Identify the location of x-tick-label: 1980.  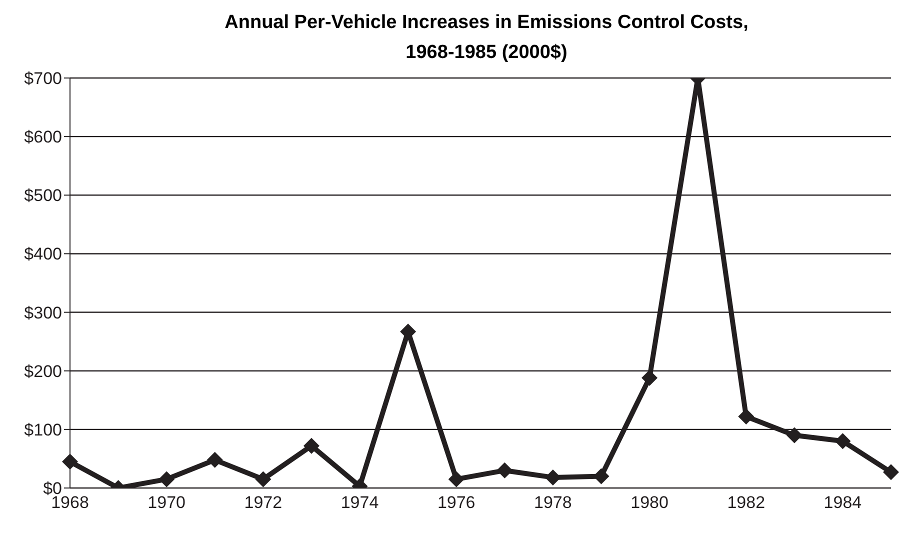
(649, 502).